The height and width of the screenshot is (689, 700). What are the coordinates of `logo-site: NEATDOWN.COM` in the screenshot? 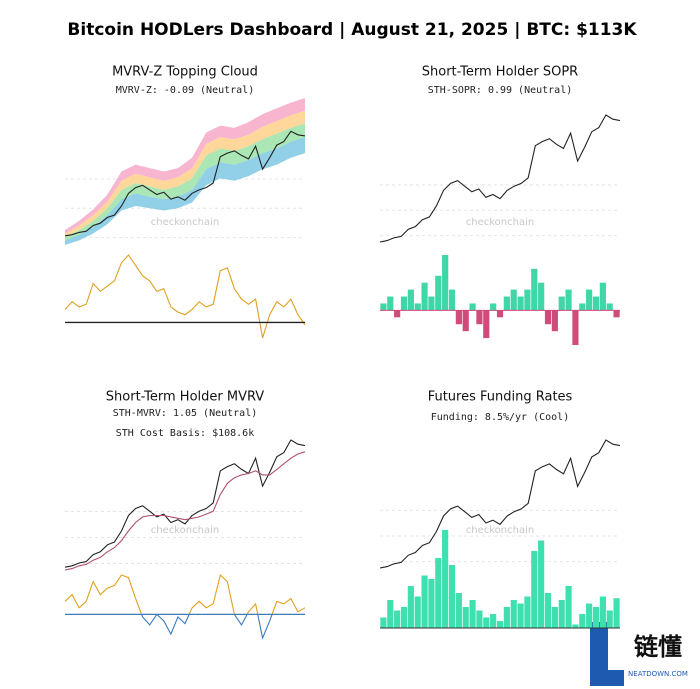 It's located at (658, 674).